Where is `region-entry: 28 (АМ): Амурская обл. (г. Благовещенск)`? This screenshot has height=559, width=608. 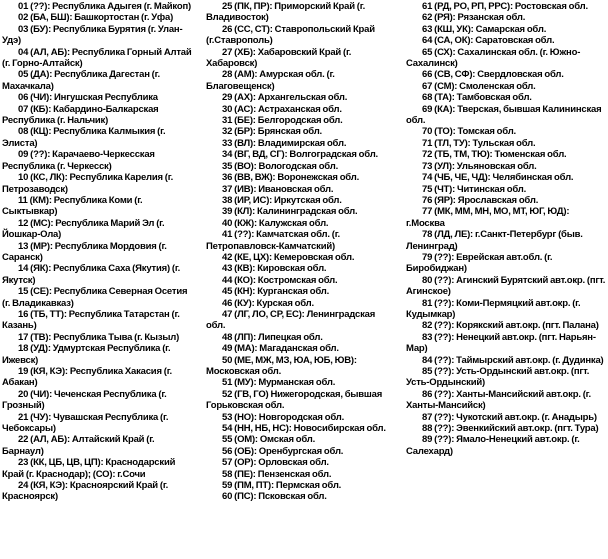 region-entry: 28 (АМ): Амурская обл. (г. Благовещенск) is located at coordinates (270, 80).